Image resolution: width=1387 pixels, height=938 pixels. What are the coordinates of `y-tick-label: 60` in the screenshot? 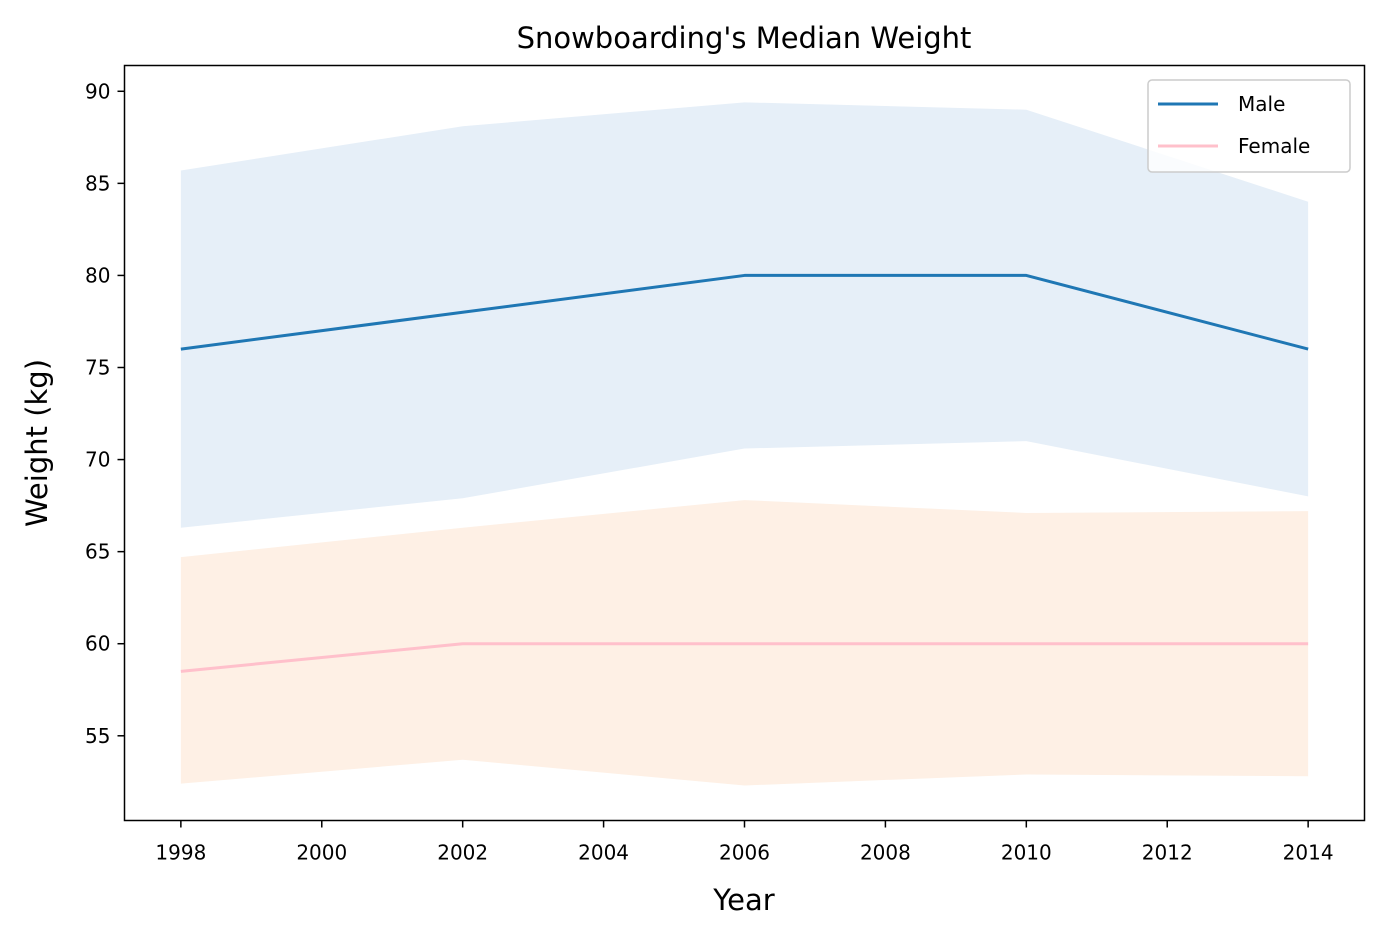 It's located at (97, 644).